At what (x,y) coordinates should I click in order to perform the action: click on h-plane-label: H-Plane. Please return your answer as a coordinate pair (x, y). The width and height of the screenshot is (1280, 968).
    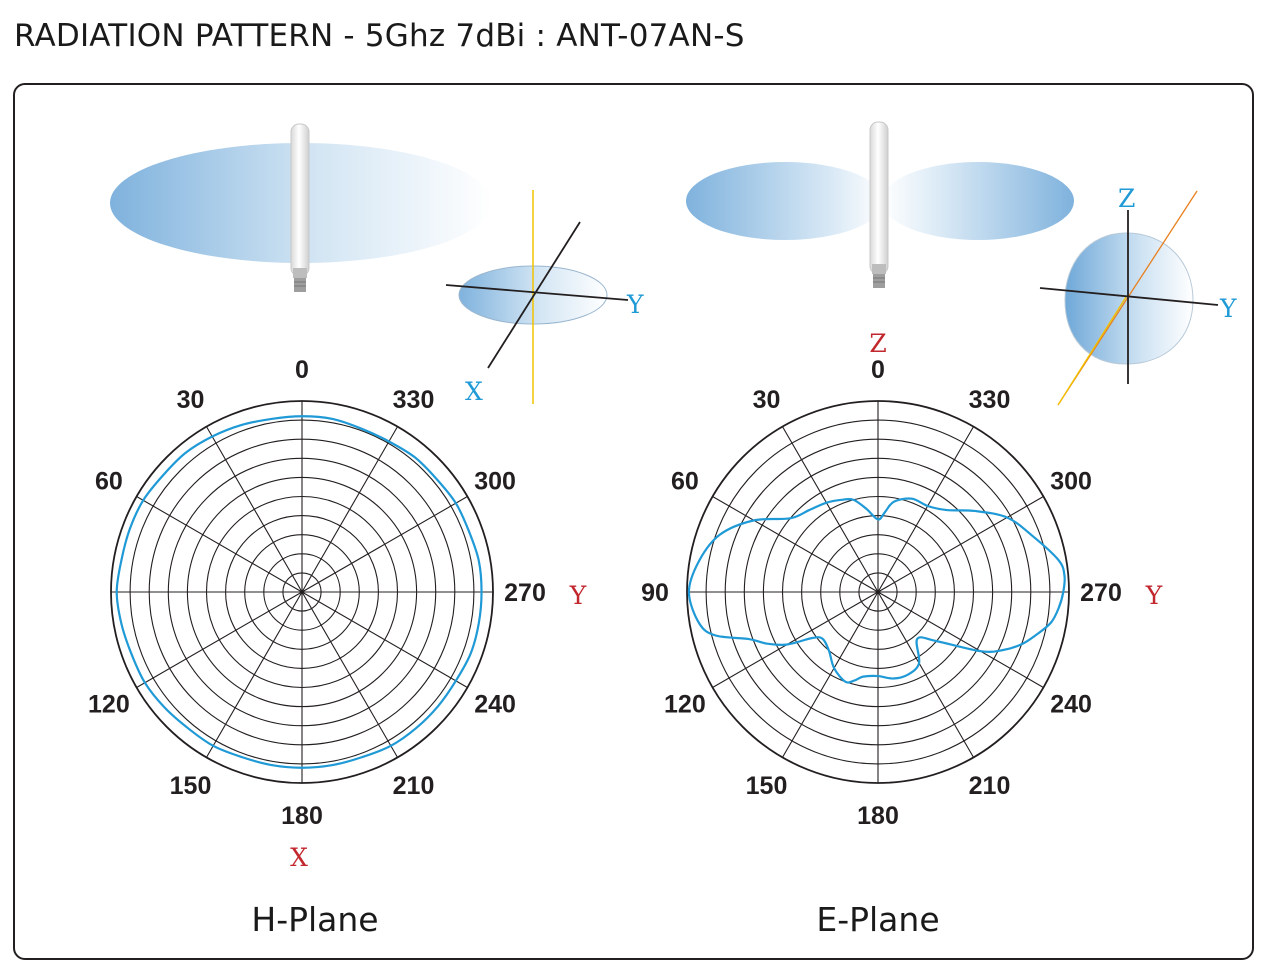
    Looking at the image, I should click on (314, 919).